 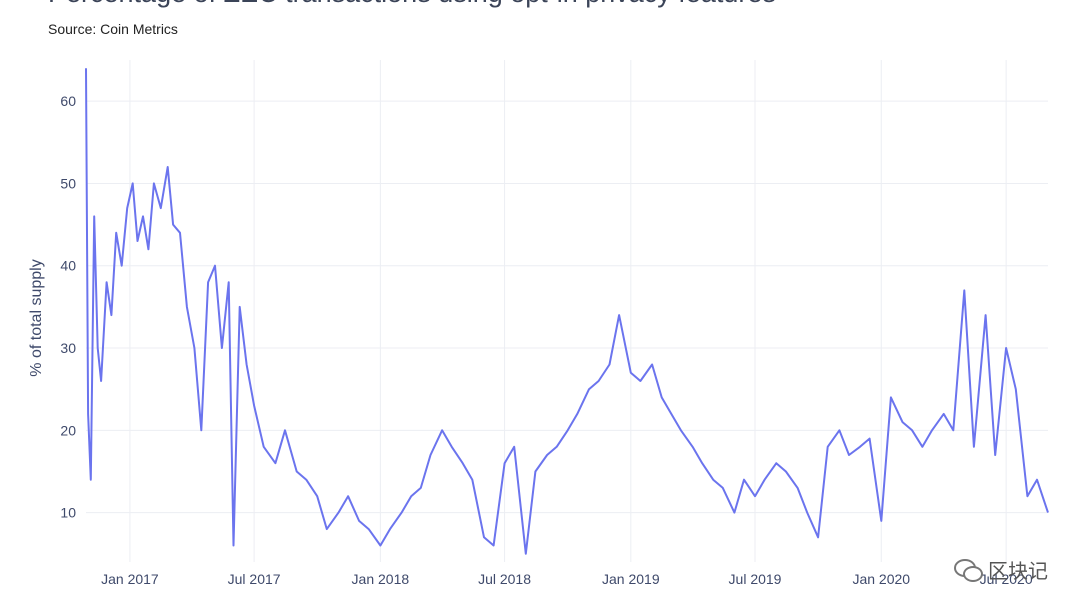 What do you see at coordinates (68, 306) in the screenshot?
I see `y-axis-ticks: 10 20 30 40 50 60` at bounding box center [68, 306].